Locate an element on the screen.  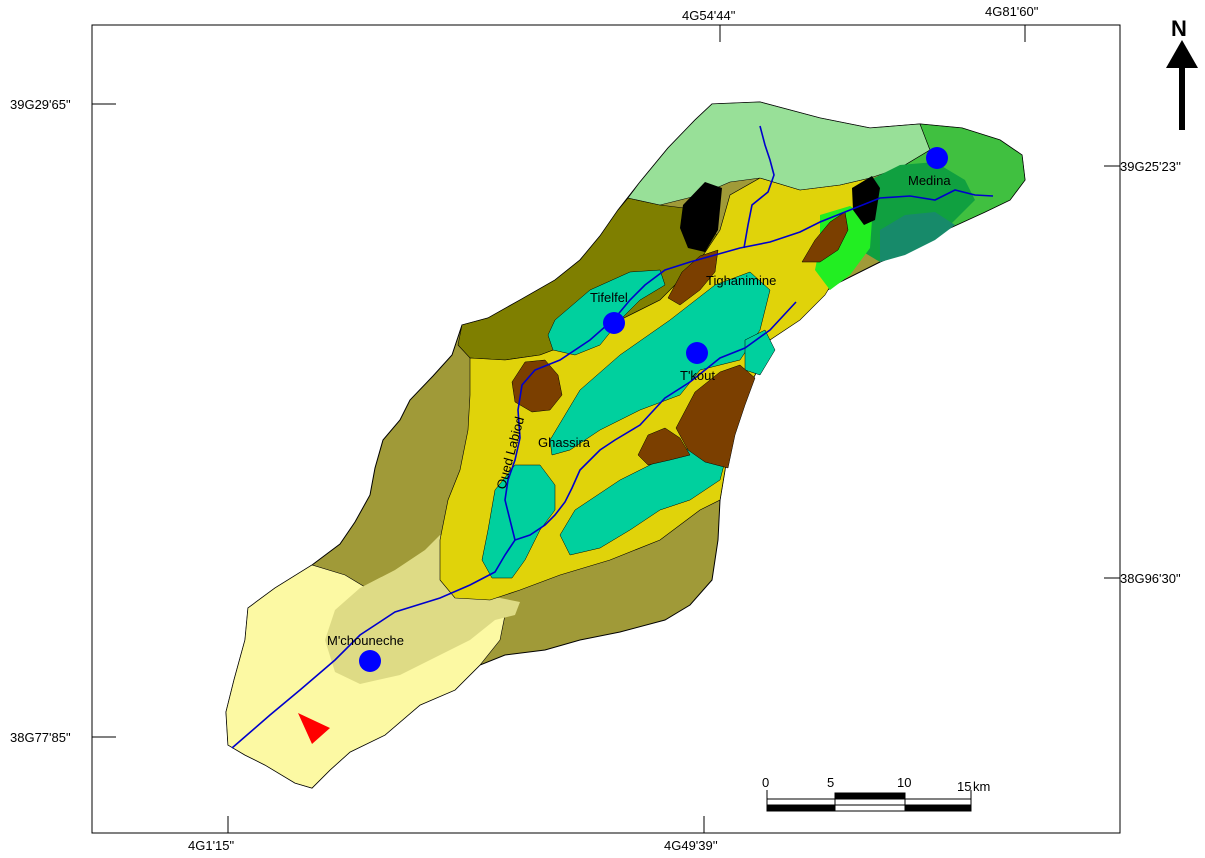
unit-khaki is located at coordinates (422, 609).